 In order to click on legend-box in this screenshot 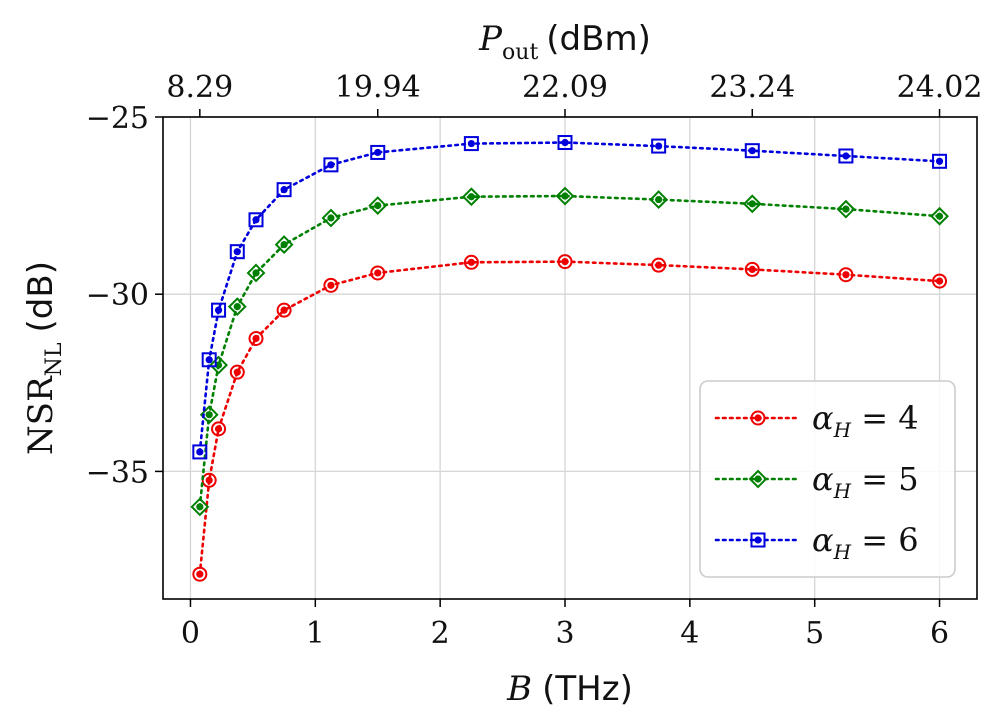, I will do `click(827, 479)`.